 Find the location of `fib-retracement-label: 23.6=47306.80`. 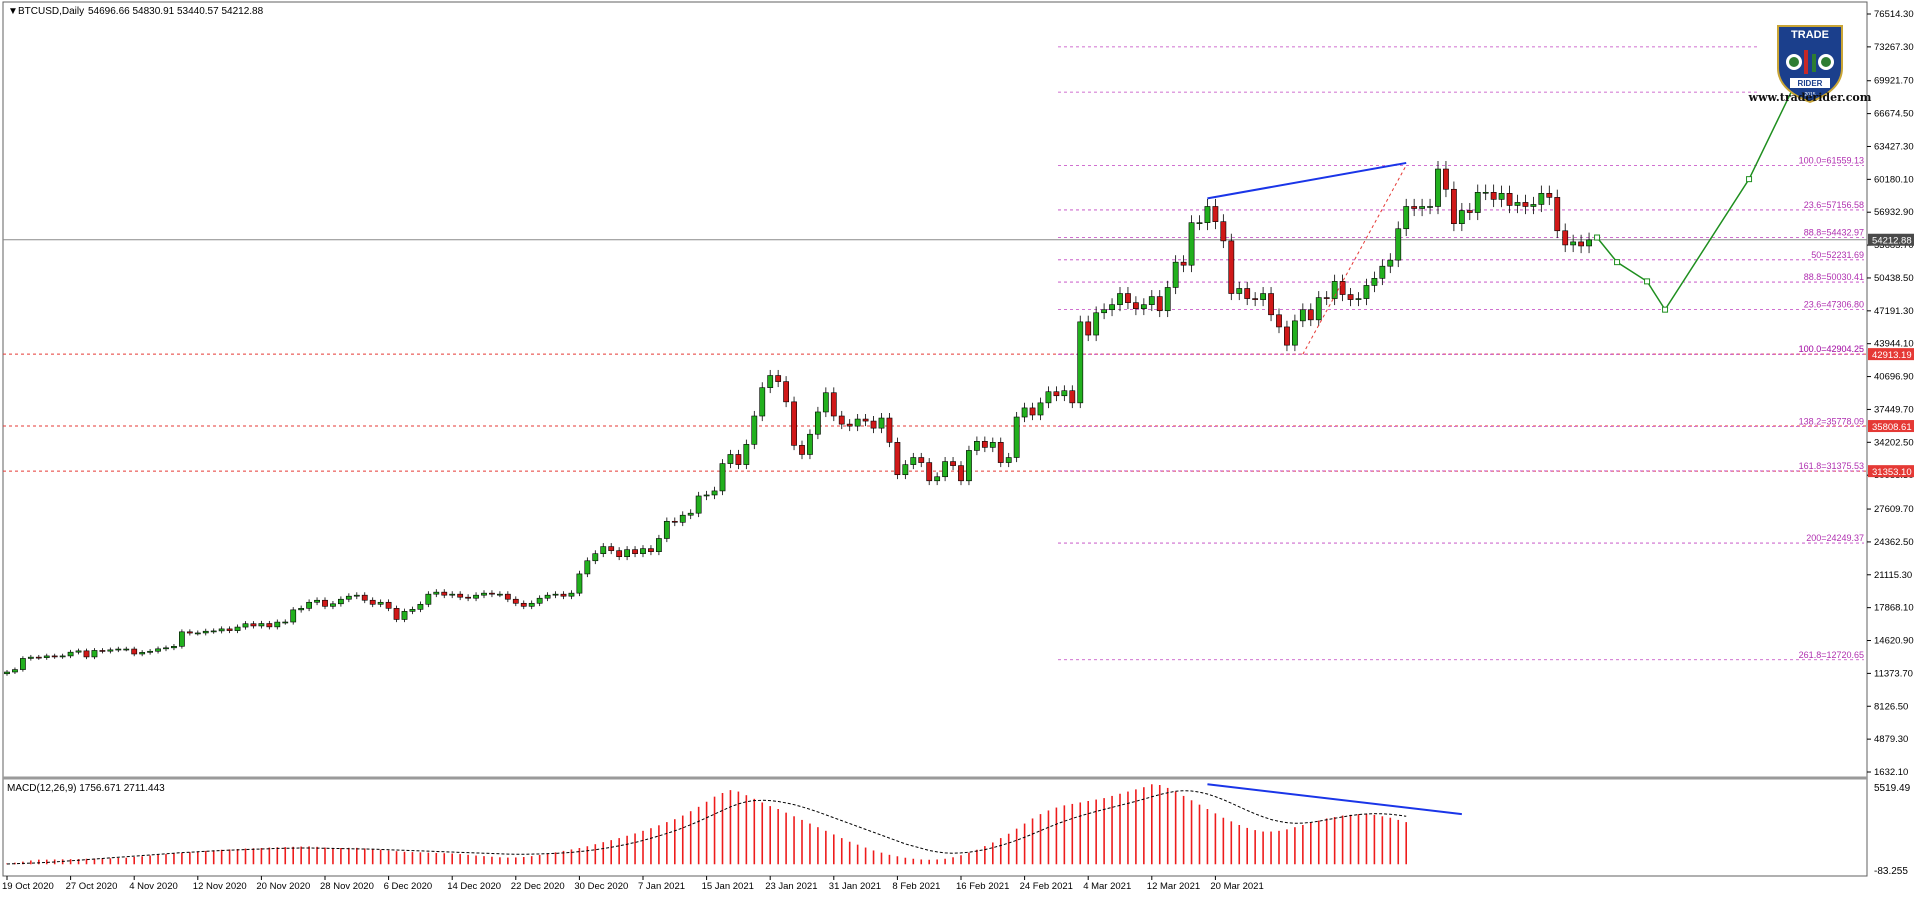

fib-retracement-label: 23.6=47306.80 is located at coordinates (1834, 305).